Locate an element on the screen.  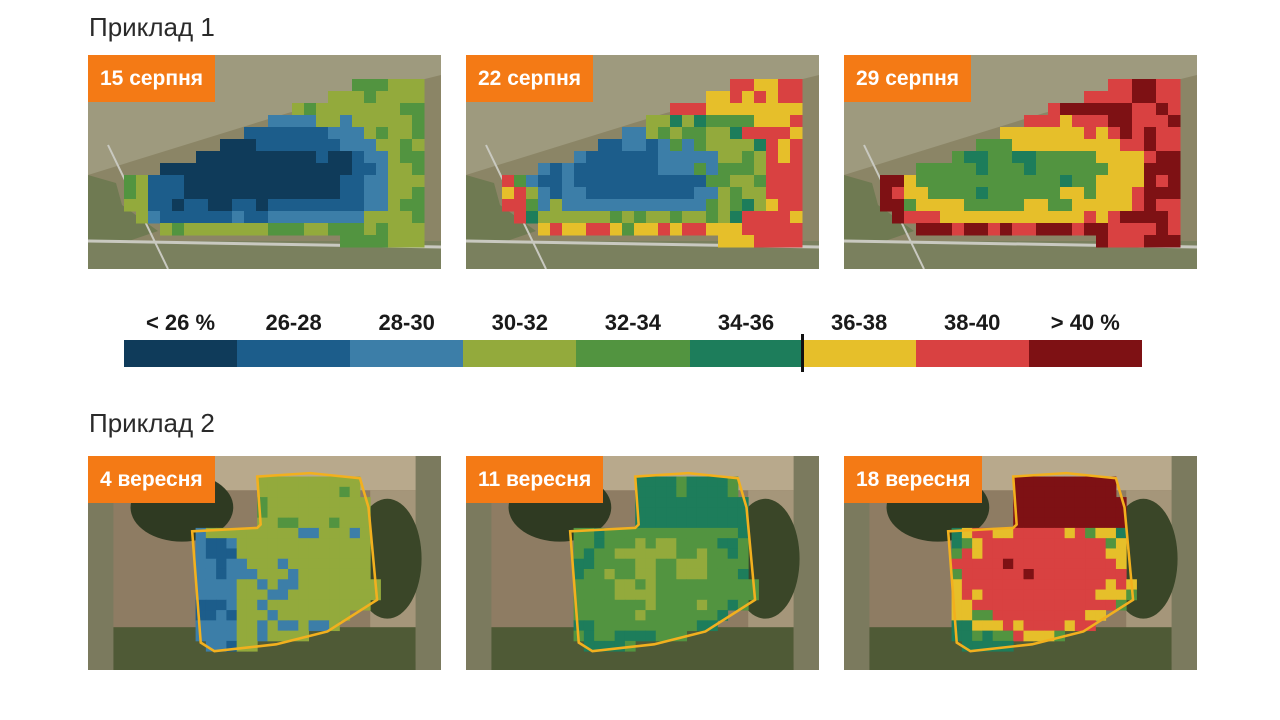
moisture-map-panel: 11 вересня is located at coordinates (642, 563).